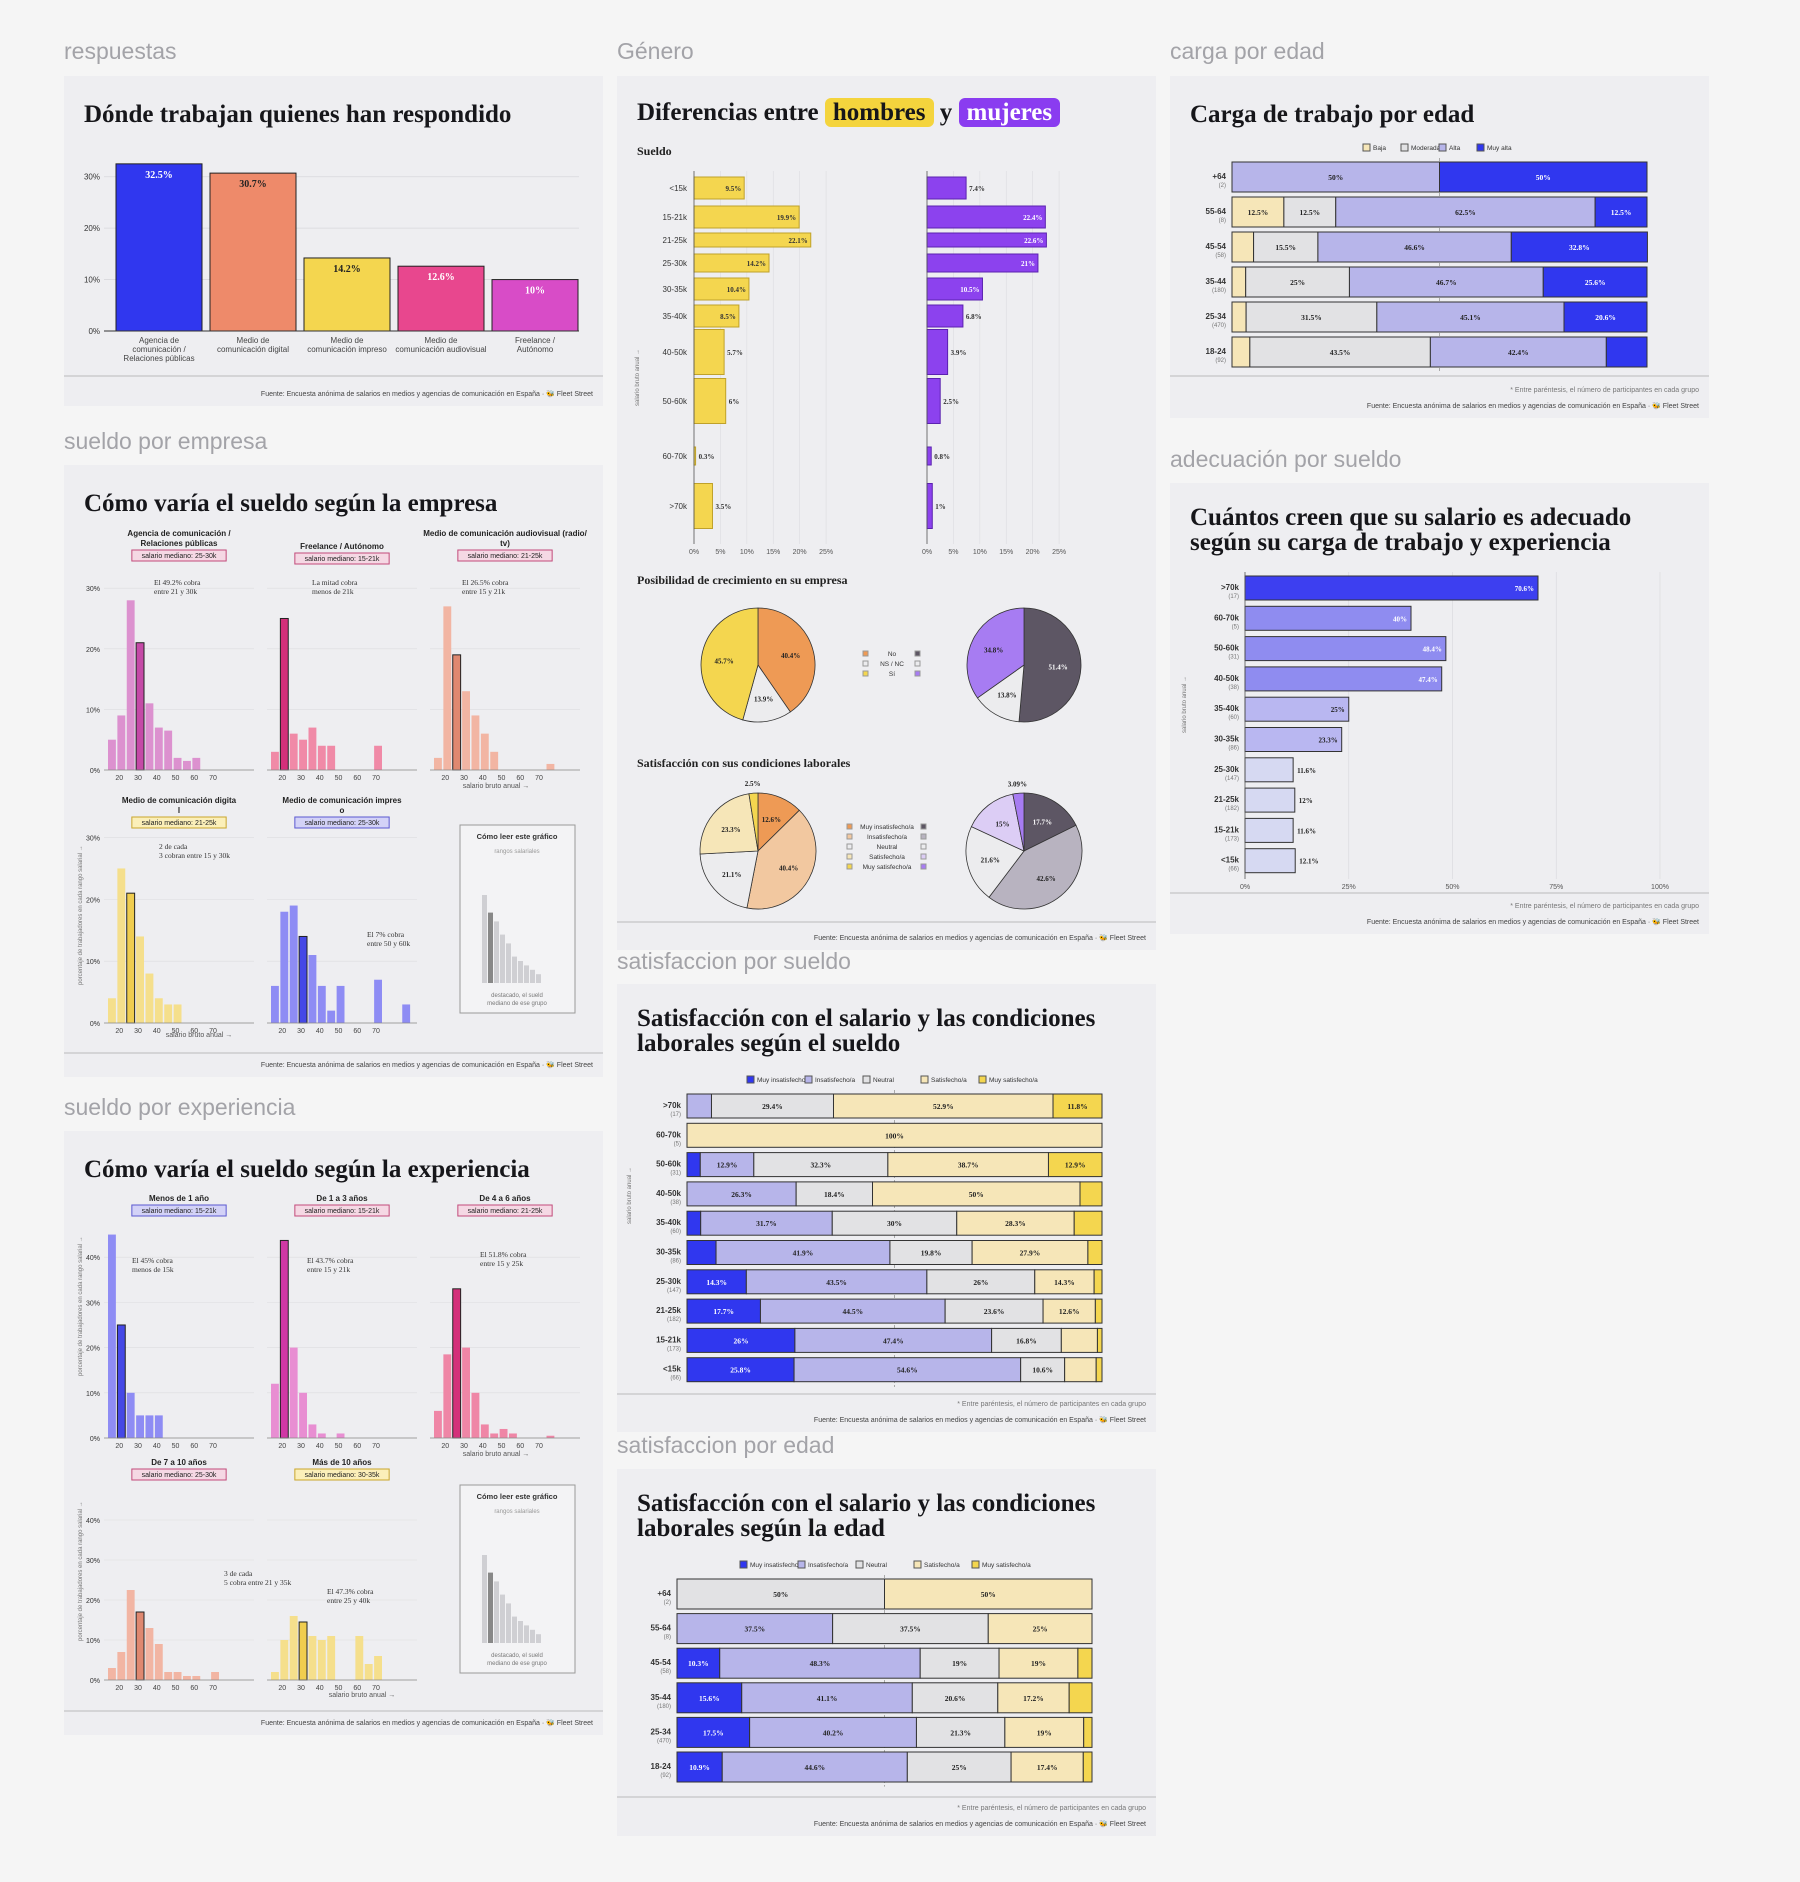 Image resolution: width=1800 pixels, height=1882 pixels. What do you see at coordinates (675, 401) in the screenshot?
I see `y-tick-label: 50-60k` at bounding box center [675, 401].